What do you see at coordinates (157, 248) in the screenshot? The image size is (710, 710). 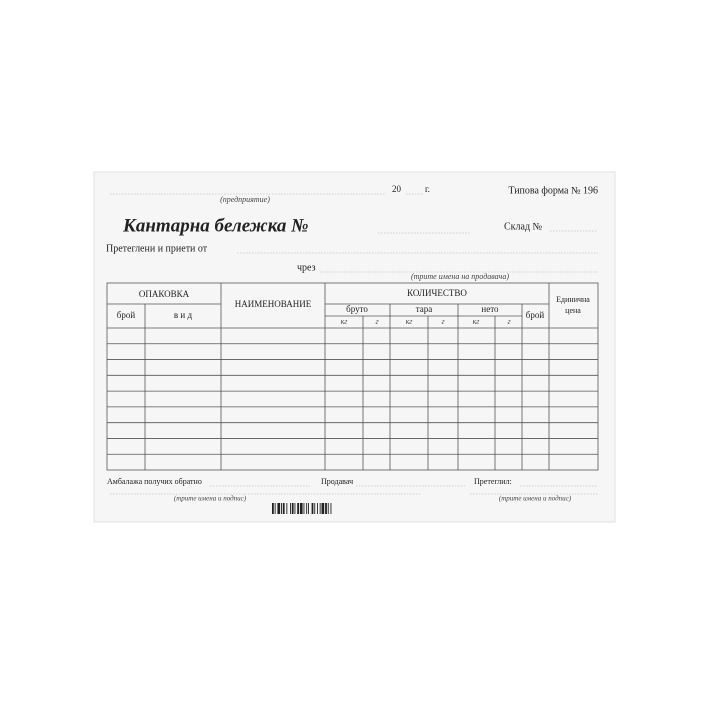 I see `received-label: Претеглени и приети от` at bounding box center [157, 248].